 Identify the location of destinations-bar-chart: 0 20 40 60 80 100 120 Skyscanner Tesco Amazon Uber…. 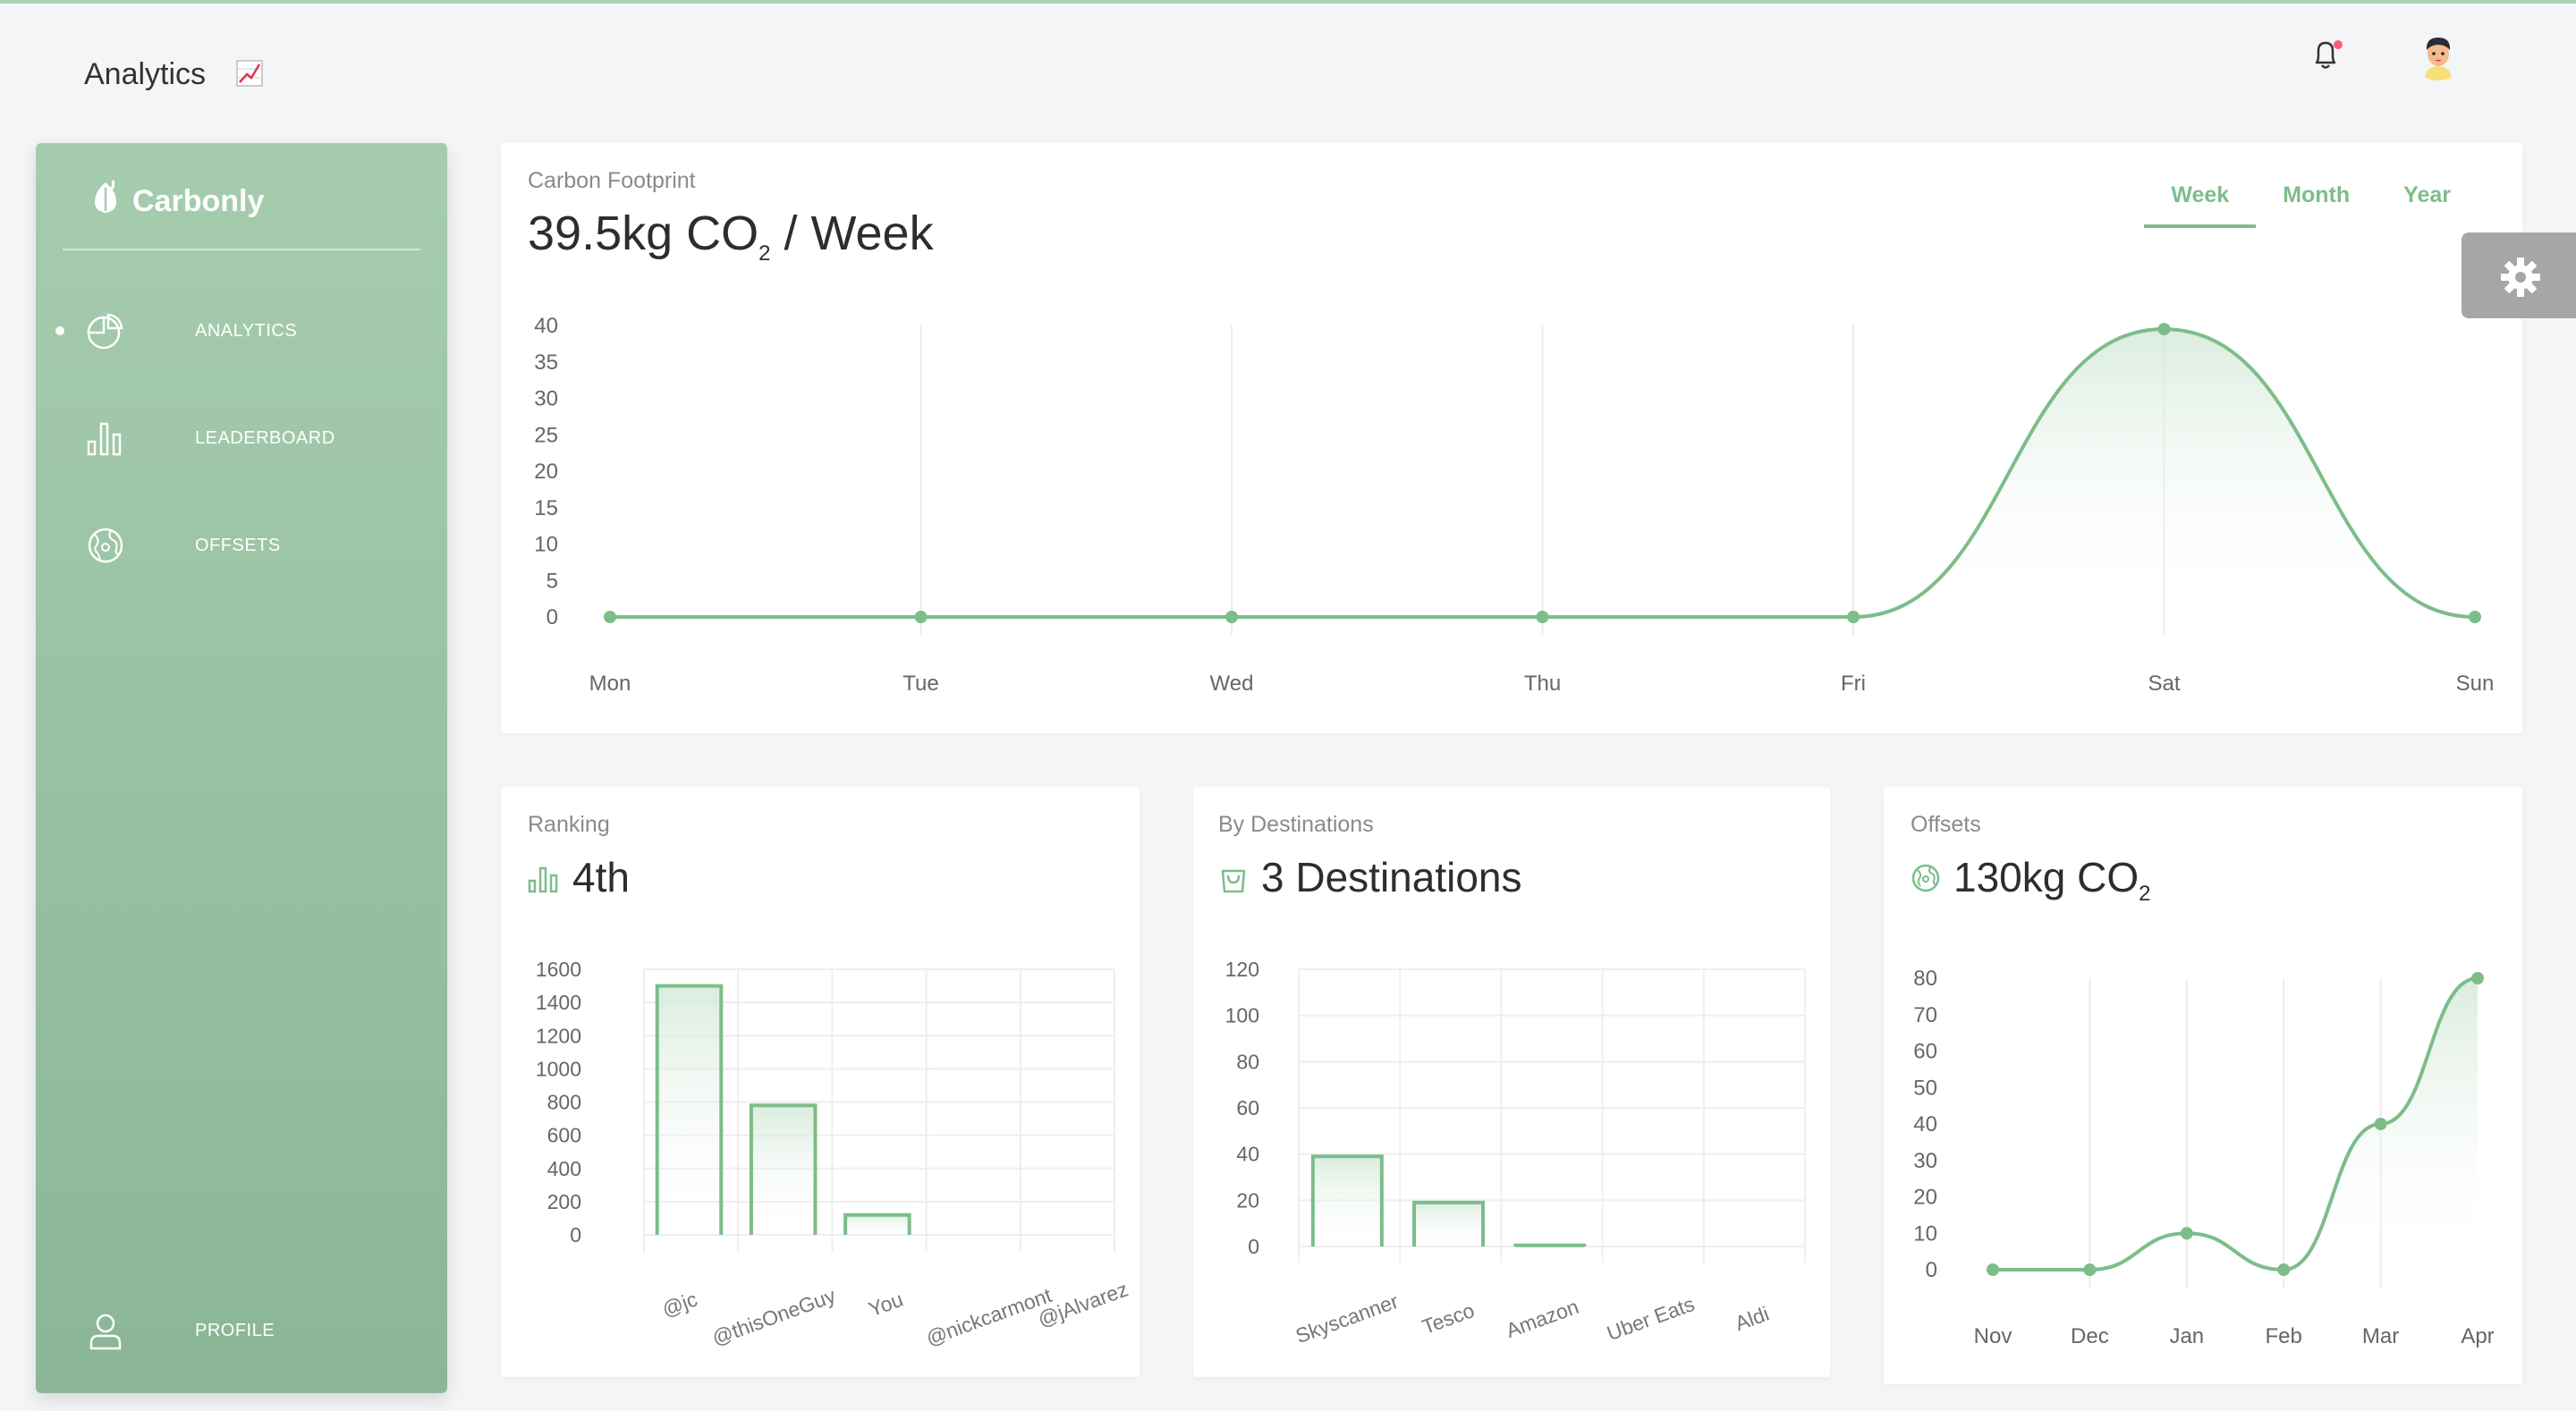
(1515, 1153).